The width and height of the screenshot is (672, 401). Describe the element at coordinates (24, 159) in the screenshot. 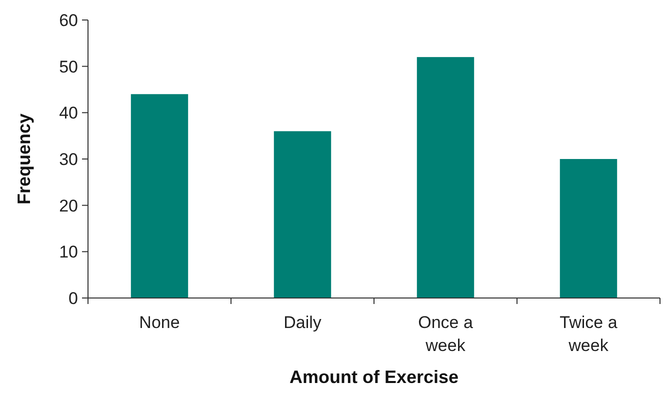

I see `y-axis-title: Frequency` at that location.